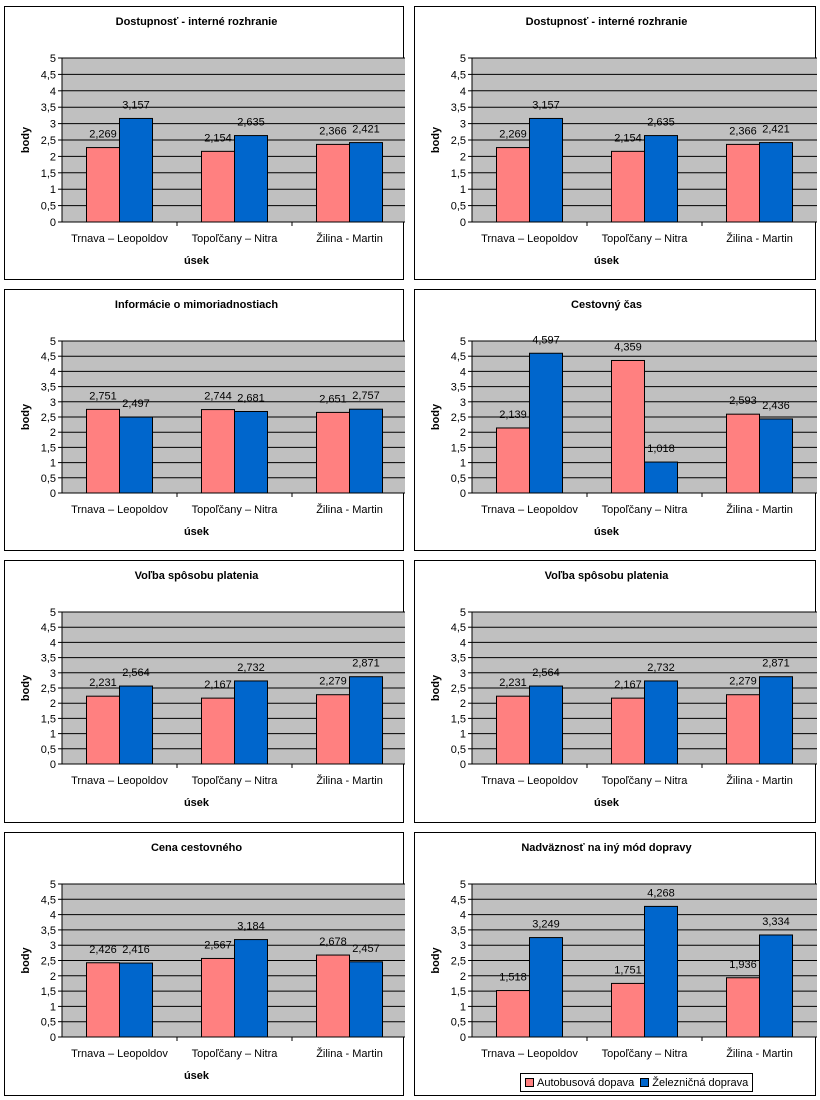  Describe the element at coordinates (136, 673) in the screenshot. I see `data-label: 2,564` at that location.